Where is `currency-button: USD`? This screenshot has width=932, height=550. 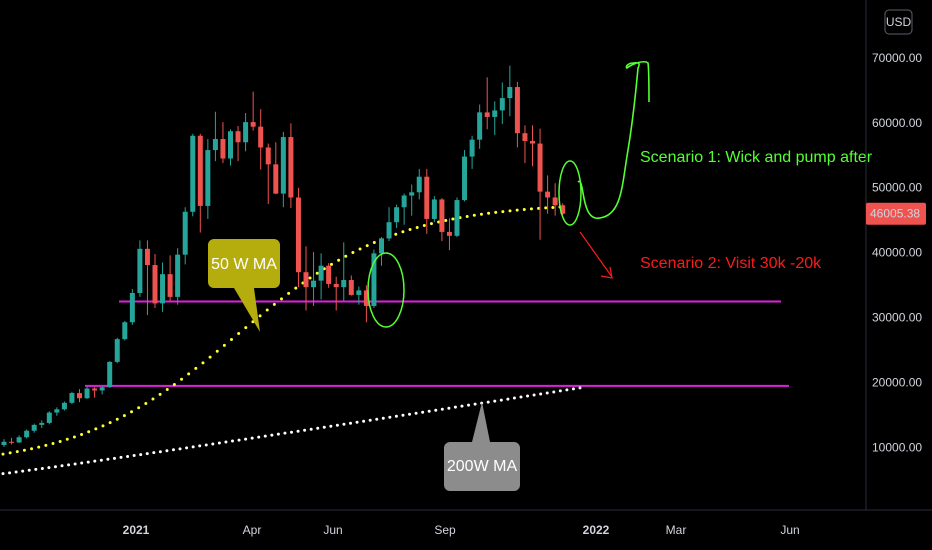
currency-button: USD is located at coordinates (898, 22).